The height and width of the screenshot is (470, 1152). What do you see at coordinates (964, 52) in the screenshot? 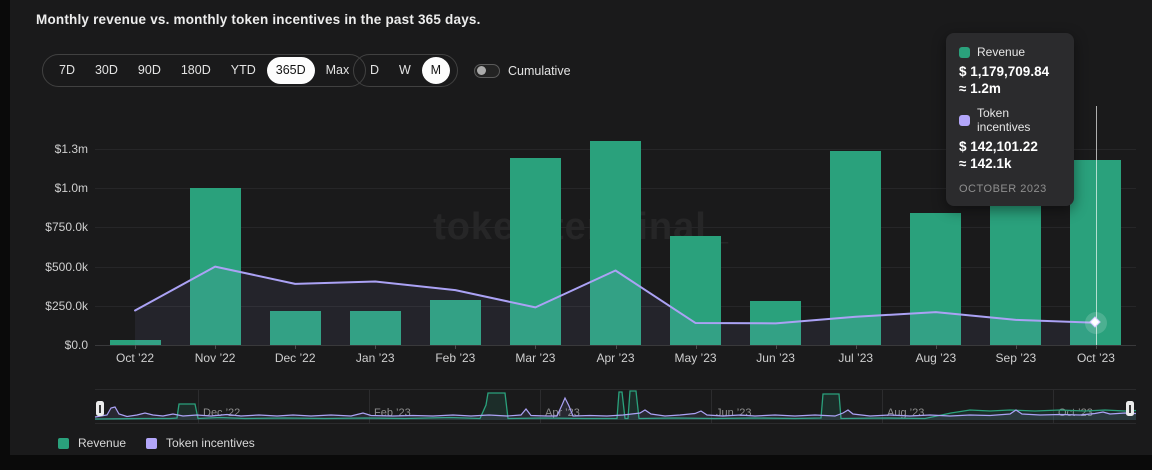
I see `revenue-swatch-icon` at bounding box center [964, 52].